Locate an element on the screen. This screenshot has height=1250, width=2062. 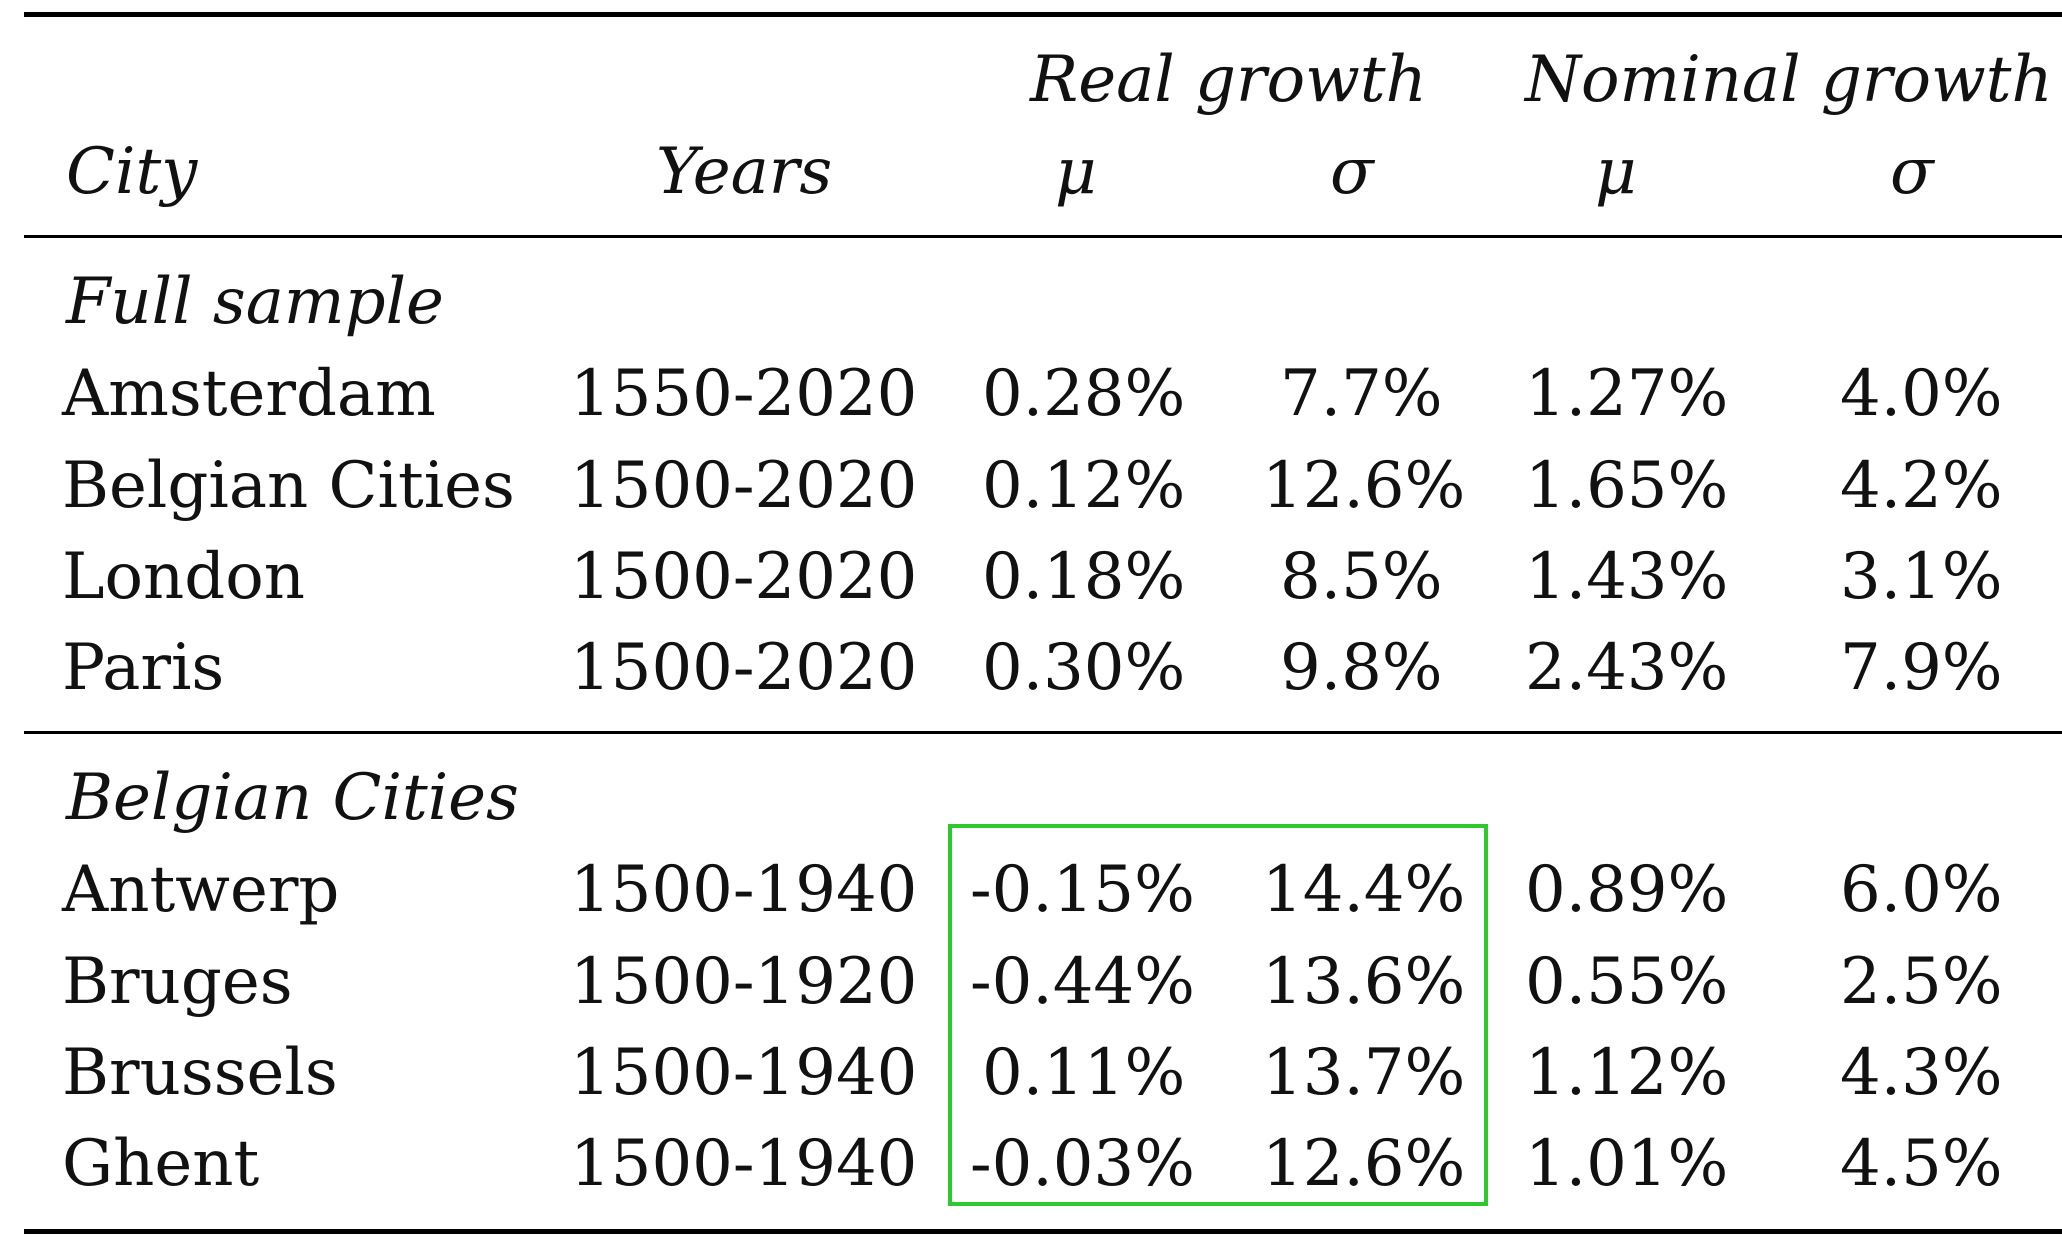
cell-real-sigma: 9.8% is located at coordinates (1361, 668).